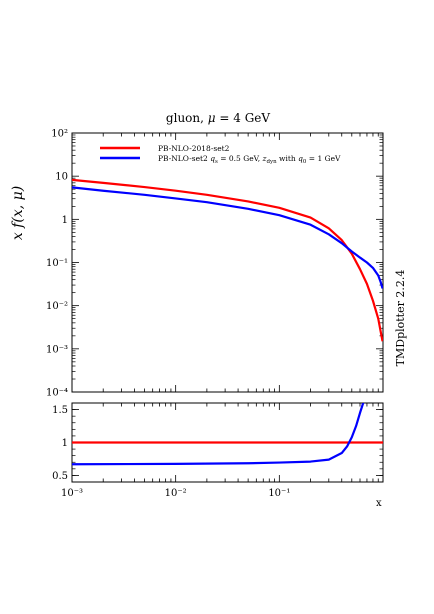  Describe the element at coordinates (61, 177) in the screenshot. I see `y-tick-label: 10` at that location.